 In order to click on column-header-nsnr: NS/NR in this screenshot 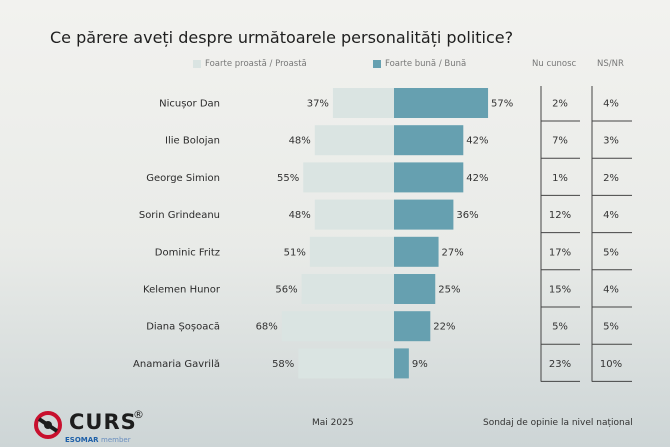, I will do `click(610, 64)`.